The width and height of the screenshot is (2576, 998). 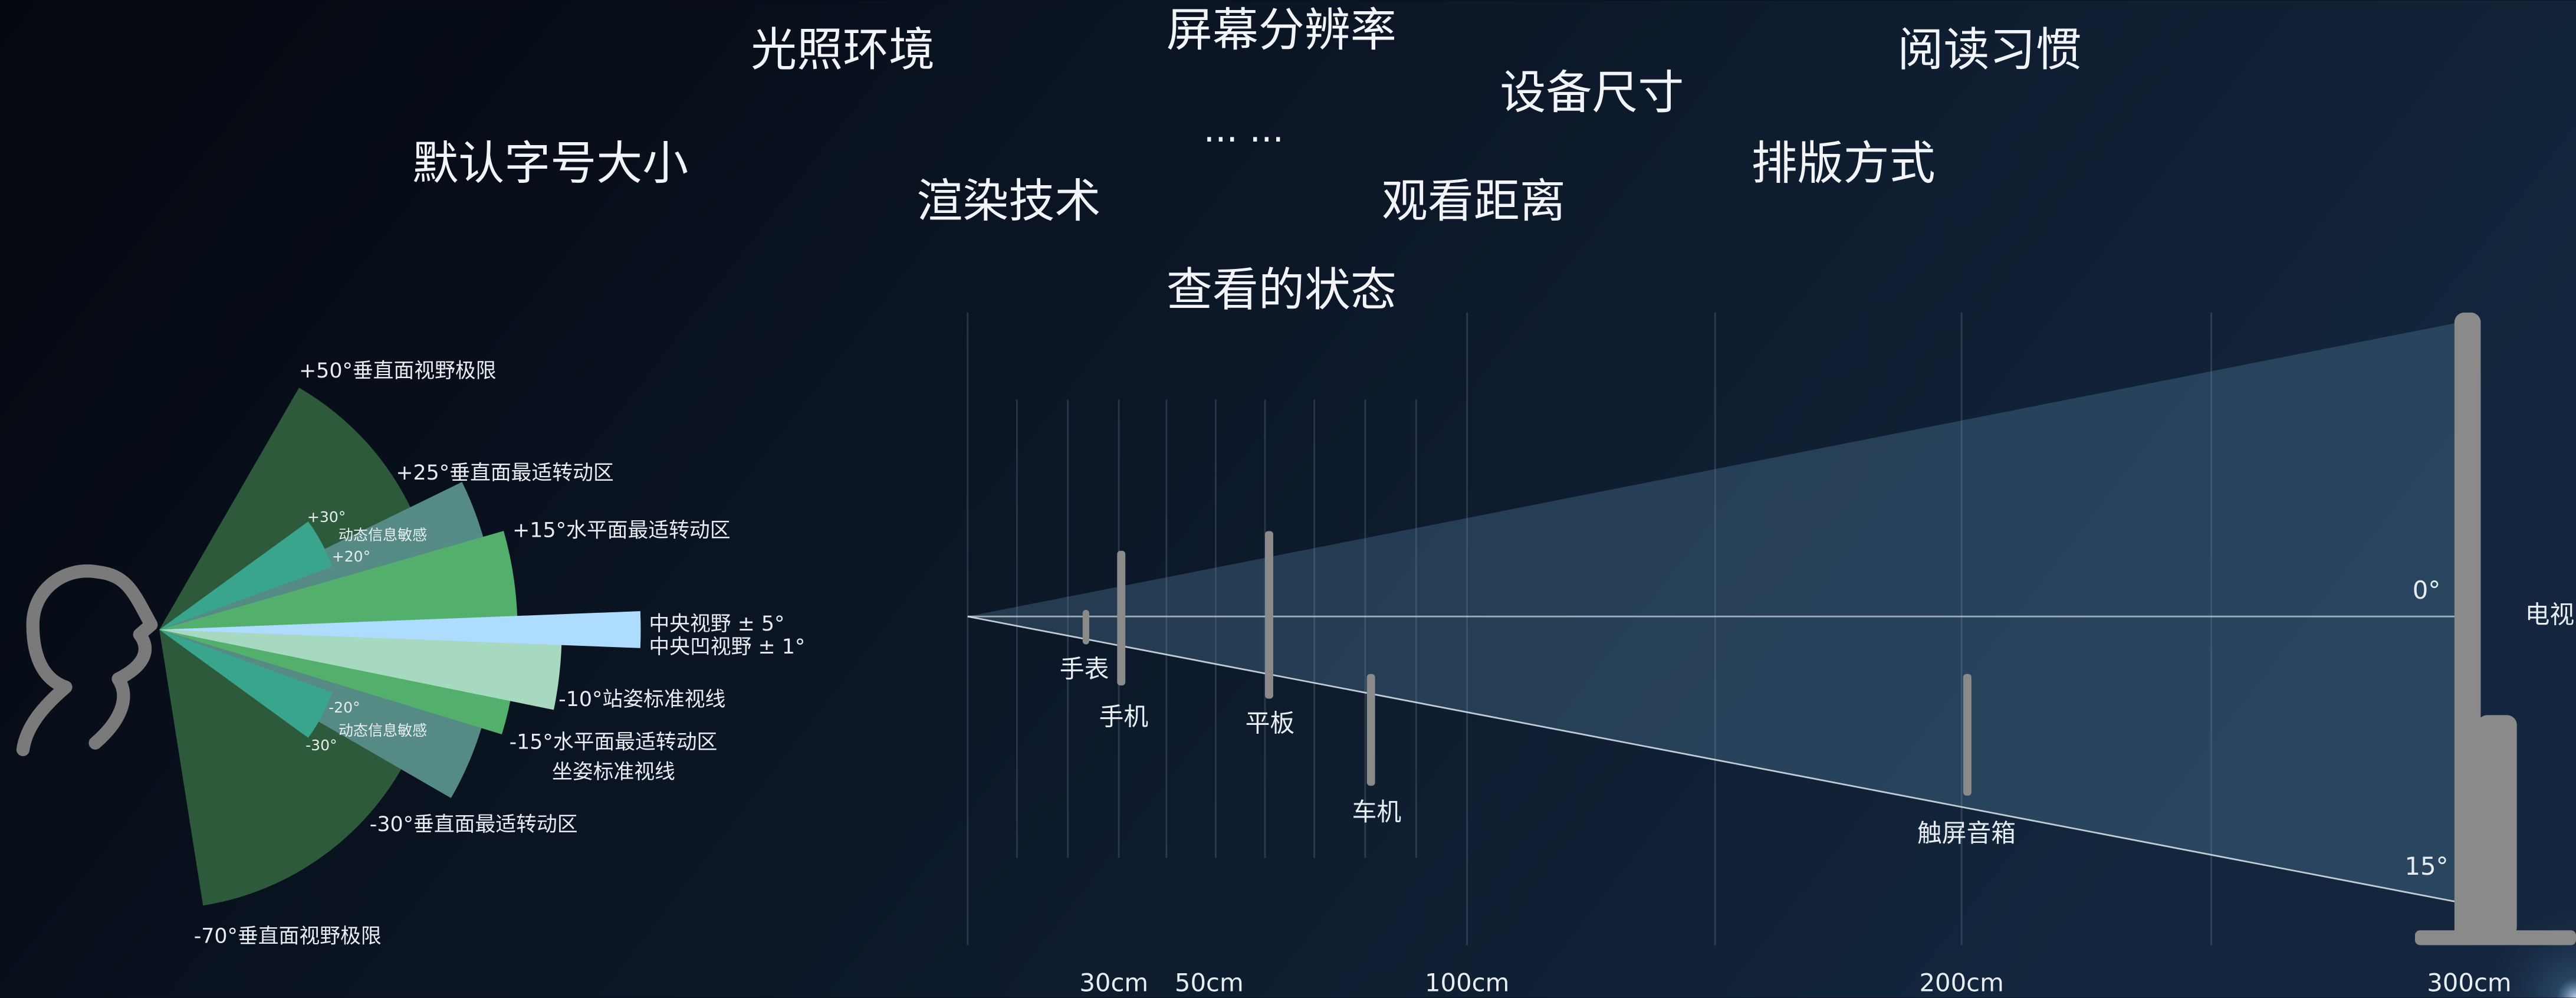 What do you see at coordinates (321, 745) in the screenshot?
I see `vision-label: -30°` at bounding box center [321, 745].